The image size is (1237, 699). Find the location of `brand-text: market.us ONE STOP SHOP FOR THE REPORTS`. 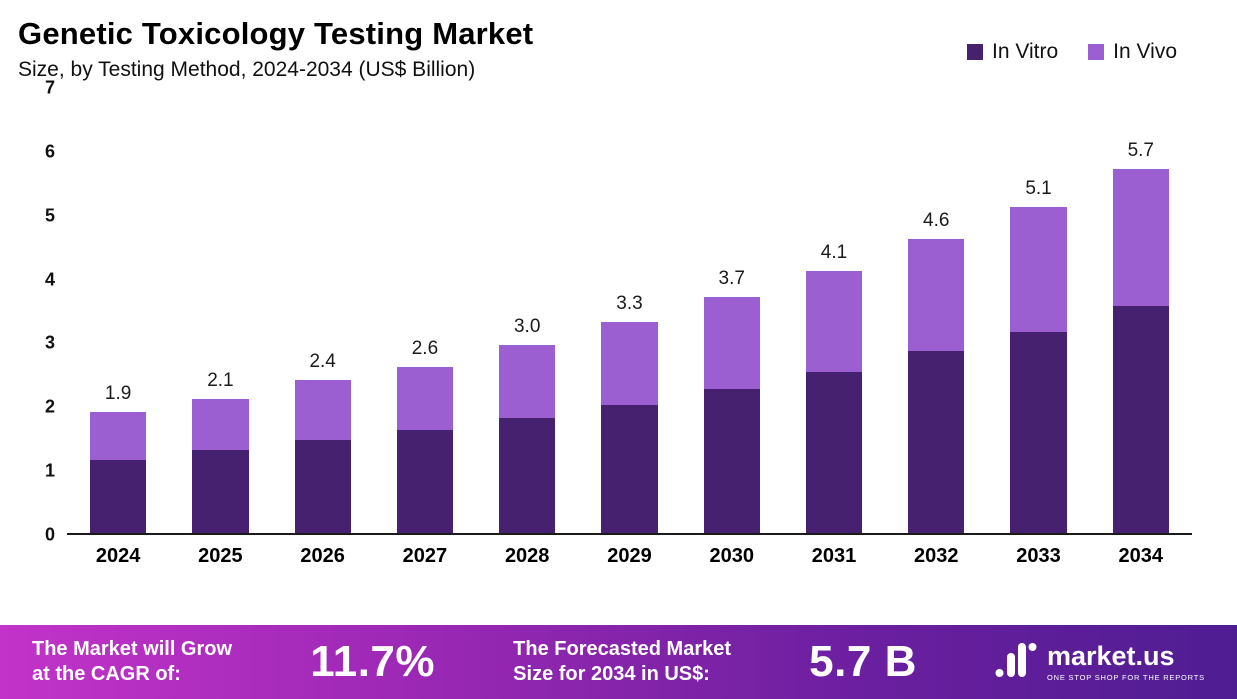

brand-text: market.us ONE STOP SHOP FOR THE REPORTS is located at coordinates (1125, 661).